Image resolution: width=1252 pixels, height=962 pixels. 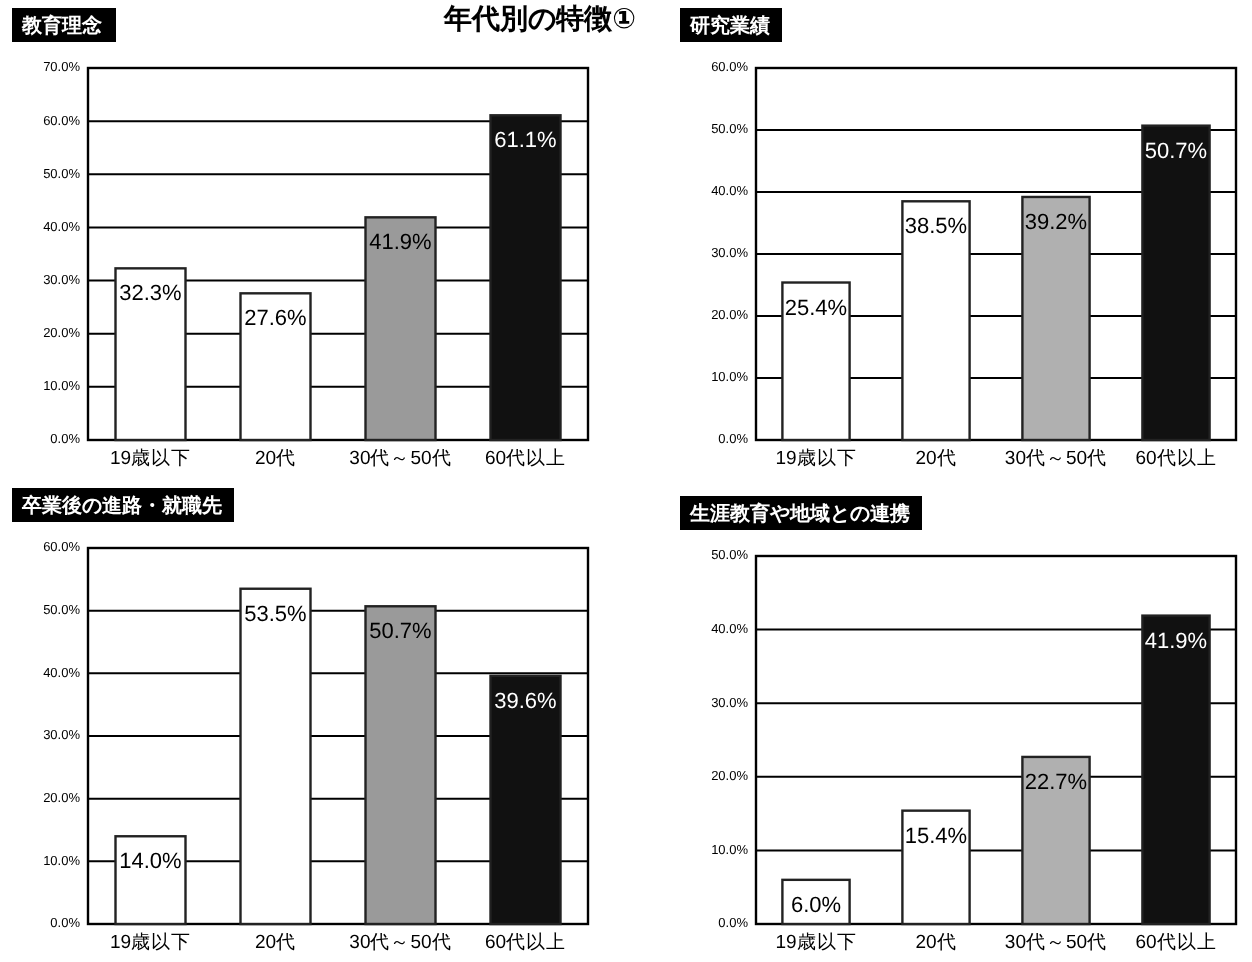 What do you see at coordinates (151, 862) in the screenshot?
I see `data-label: 14.0%` at bounding box center [151, 862].